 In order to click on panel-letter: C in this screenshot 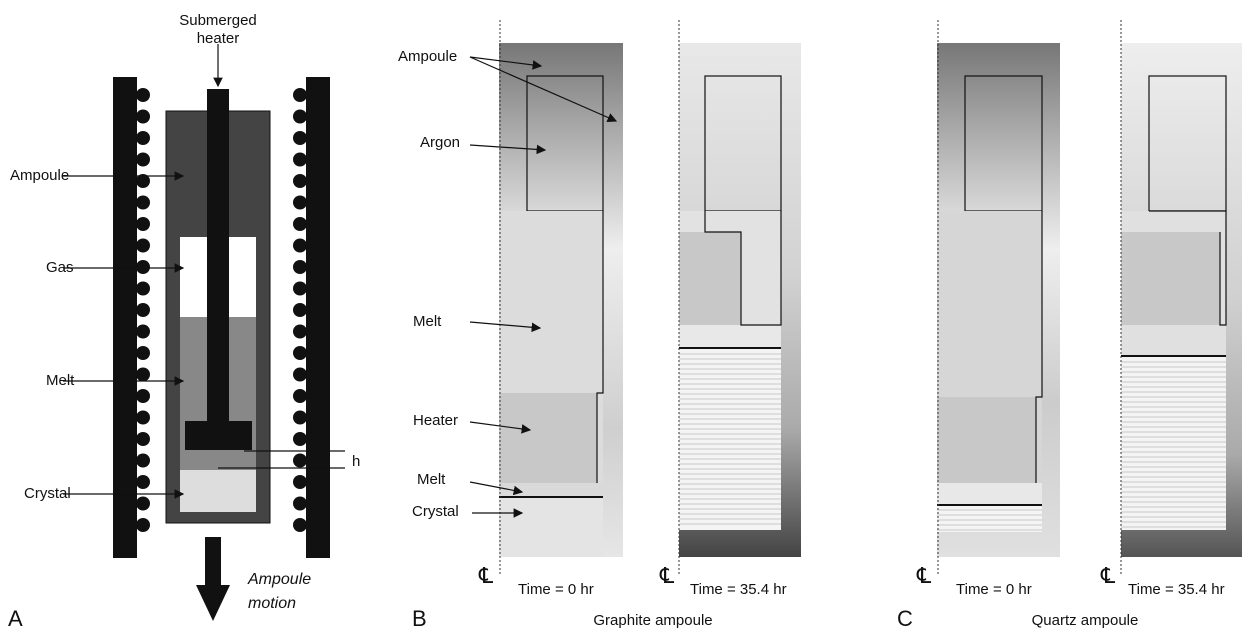, I will do `click(905, 618)`.